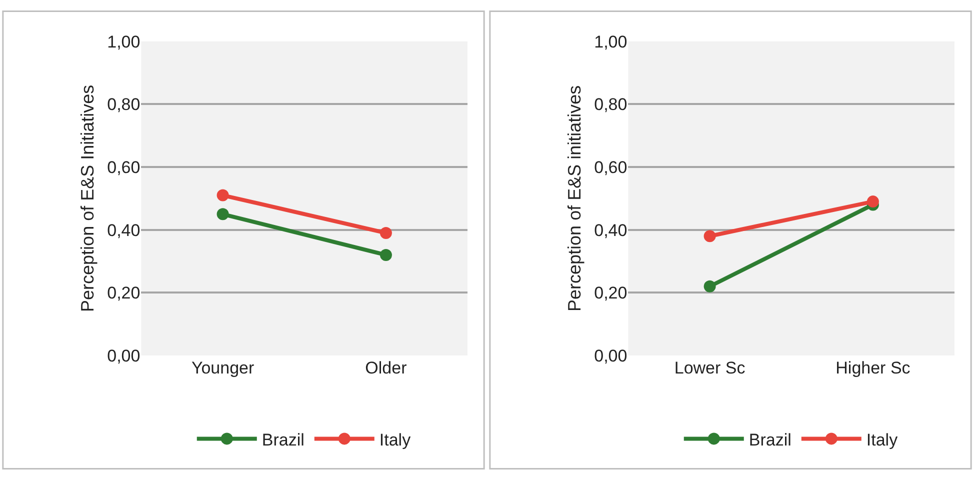 The image size is (974, 481). What do you see at coordinates (222, 368) in the screenshot?
I see `x-tick-label: Younger` at bounding box center [222, 368].